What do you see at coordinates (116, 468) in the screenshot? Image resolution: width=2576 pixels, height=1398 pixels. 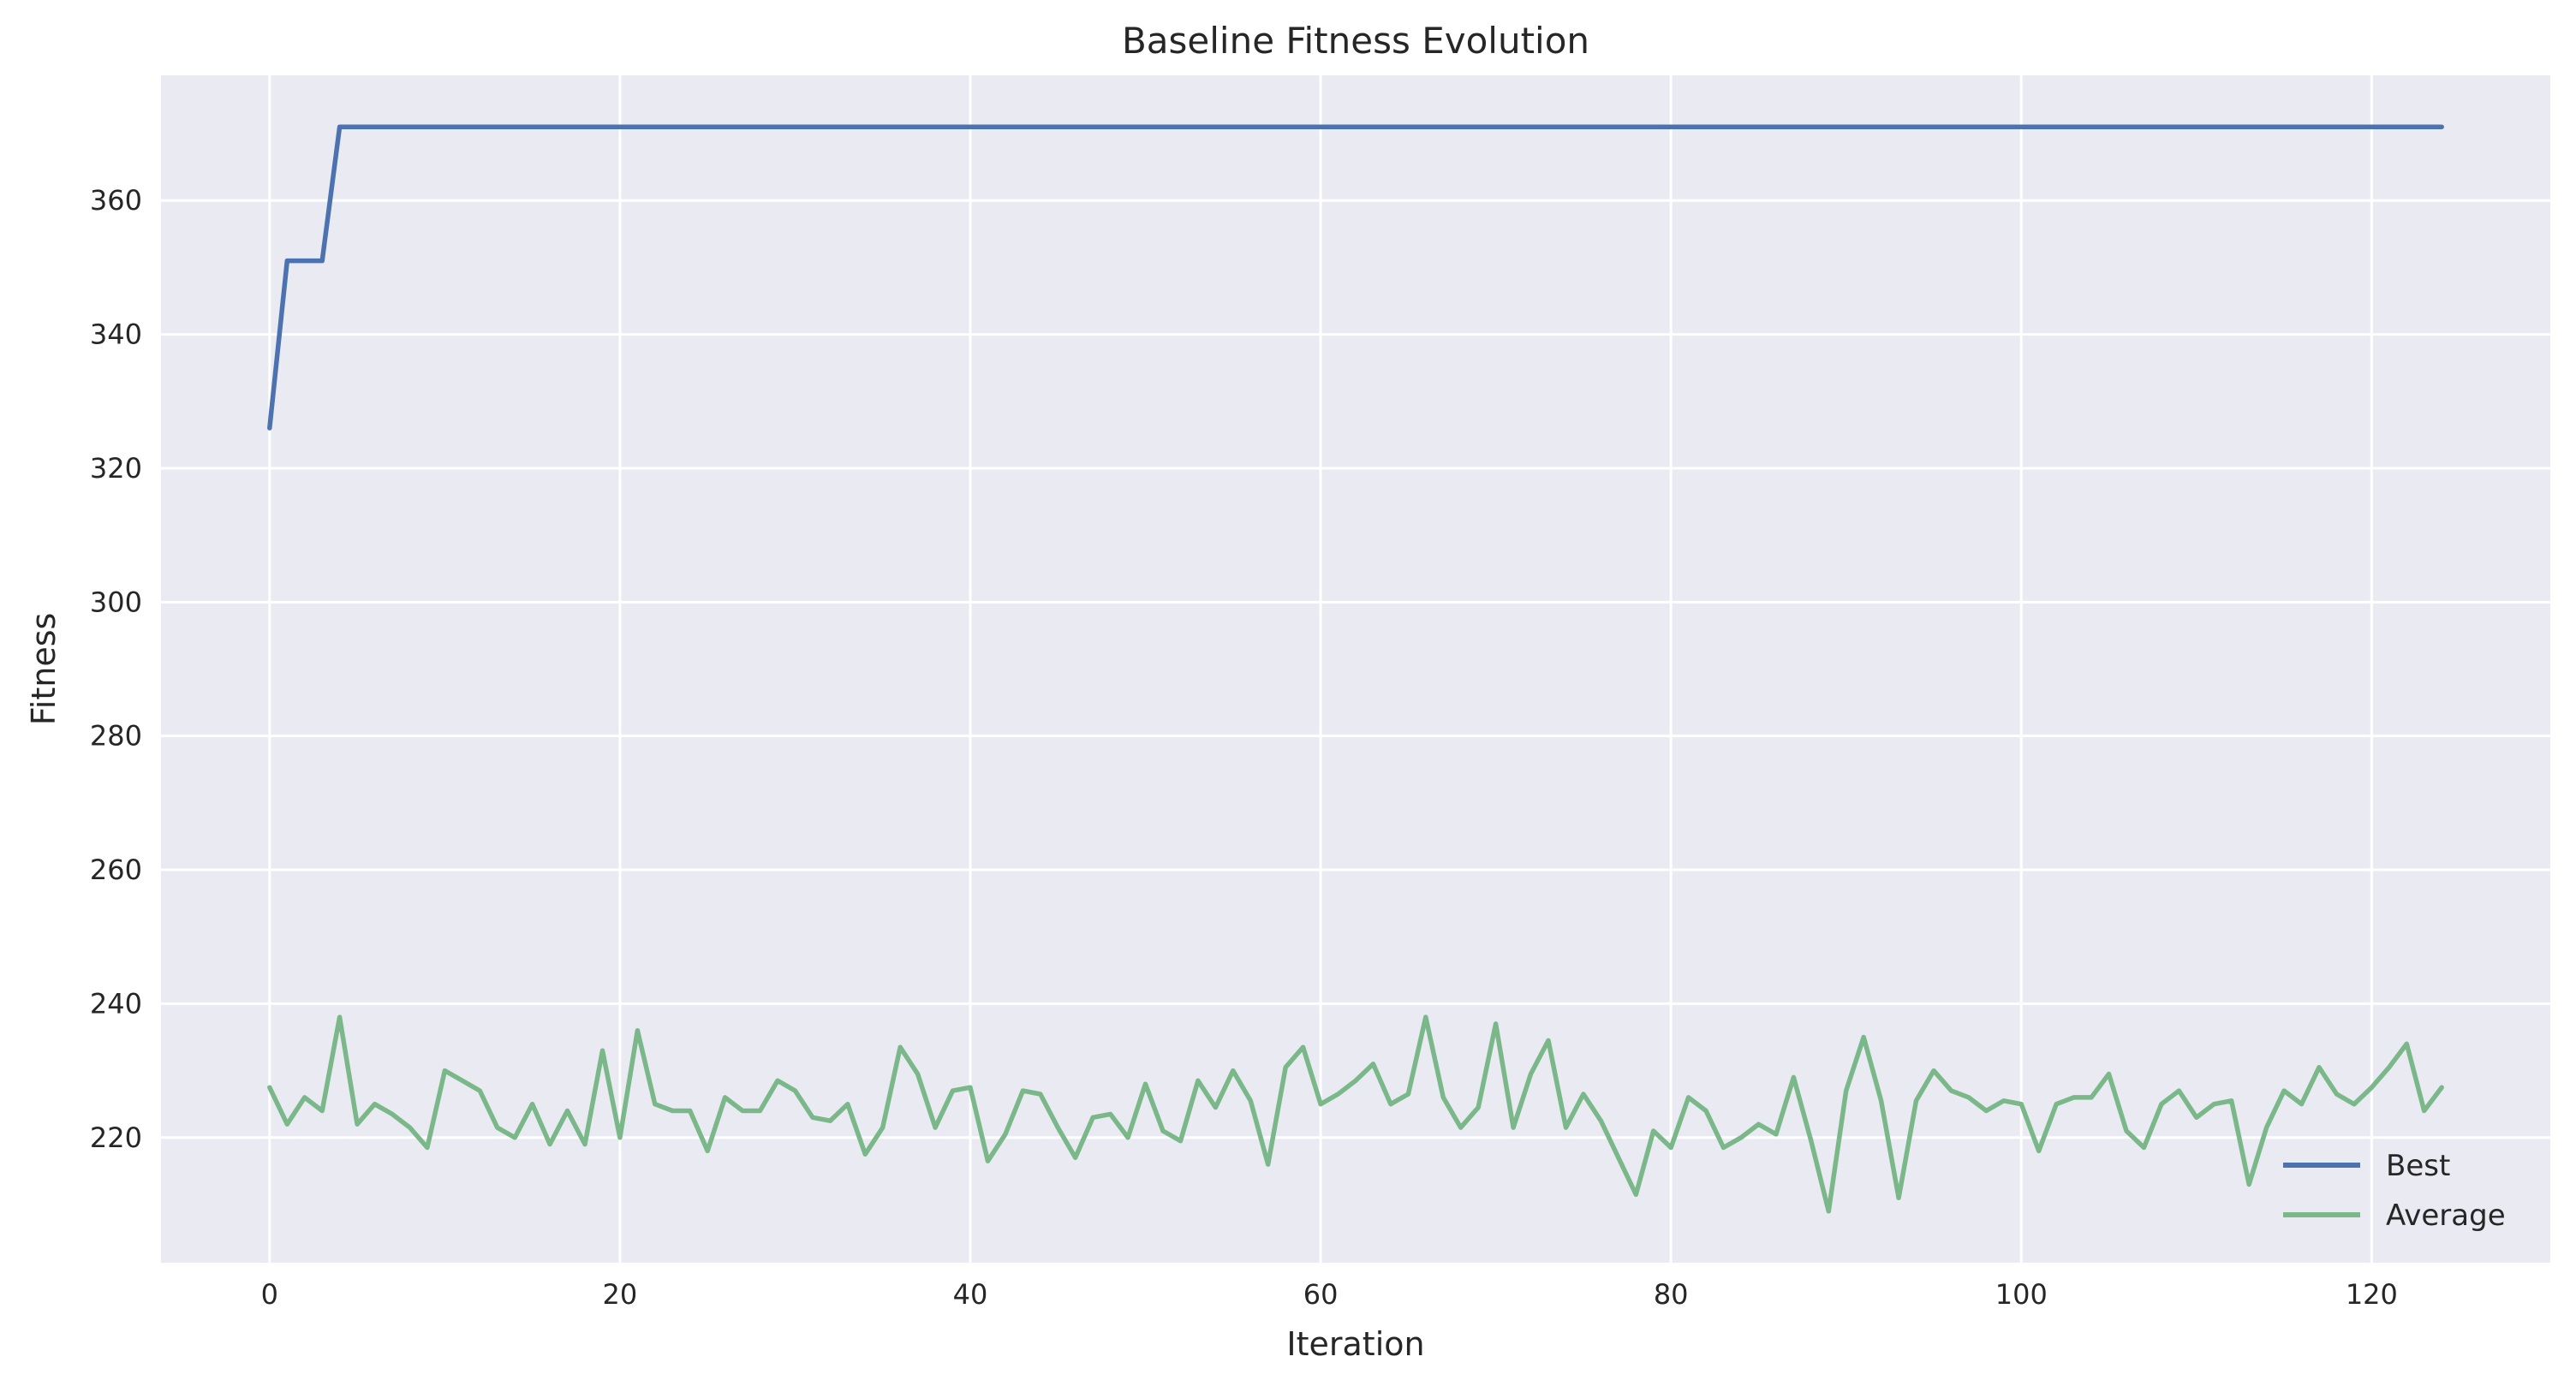 I see `y-tick-label: 320` at bounding box center [116, 468].